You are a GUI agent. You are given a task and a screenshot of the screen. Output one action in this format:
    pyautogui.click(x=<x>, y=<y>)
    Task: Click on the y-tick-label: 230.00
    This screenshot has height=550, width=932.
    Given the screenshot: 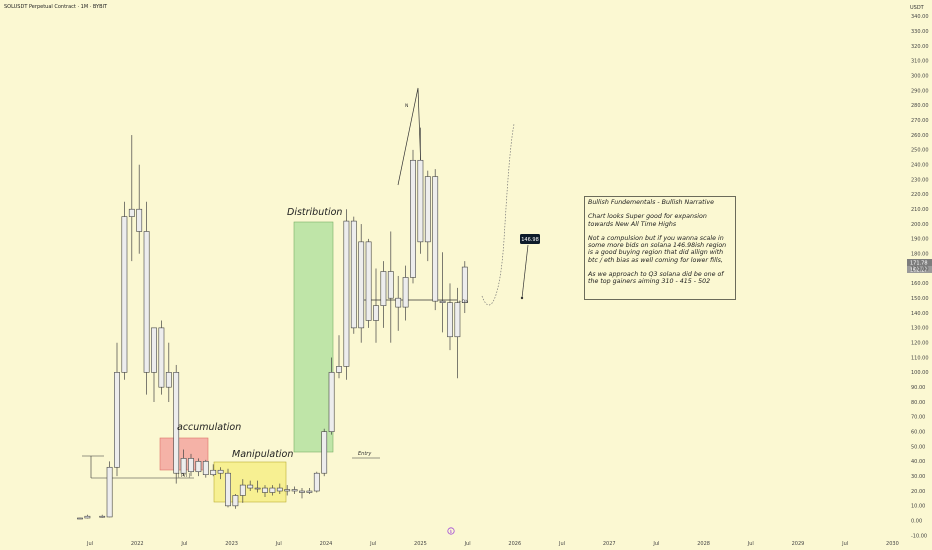 What is the action you would take?
    pyautogui.click(x=920, y=180)
    